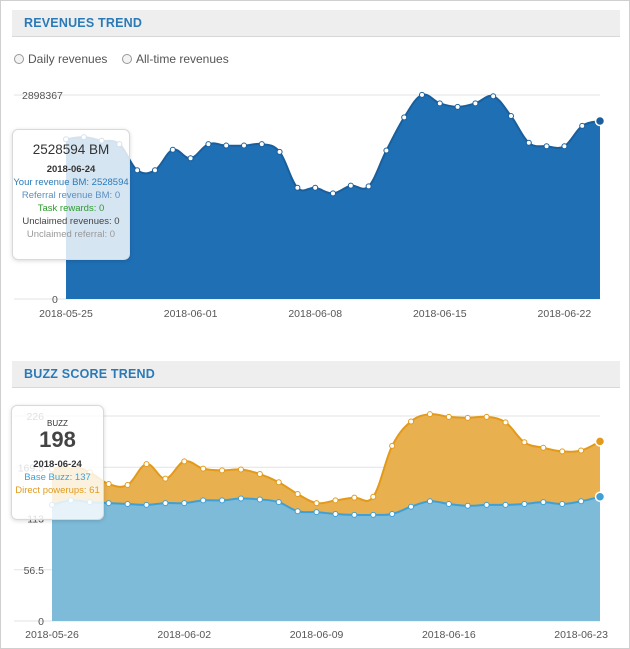 The image size is (630, 649). What do you see at coordinates (89, 374) in the screenshot?
I see `buzz-title: BUZZ SCORE TREND` at bounding box center [89, 374].